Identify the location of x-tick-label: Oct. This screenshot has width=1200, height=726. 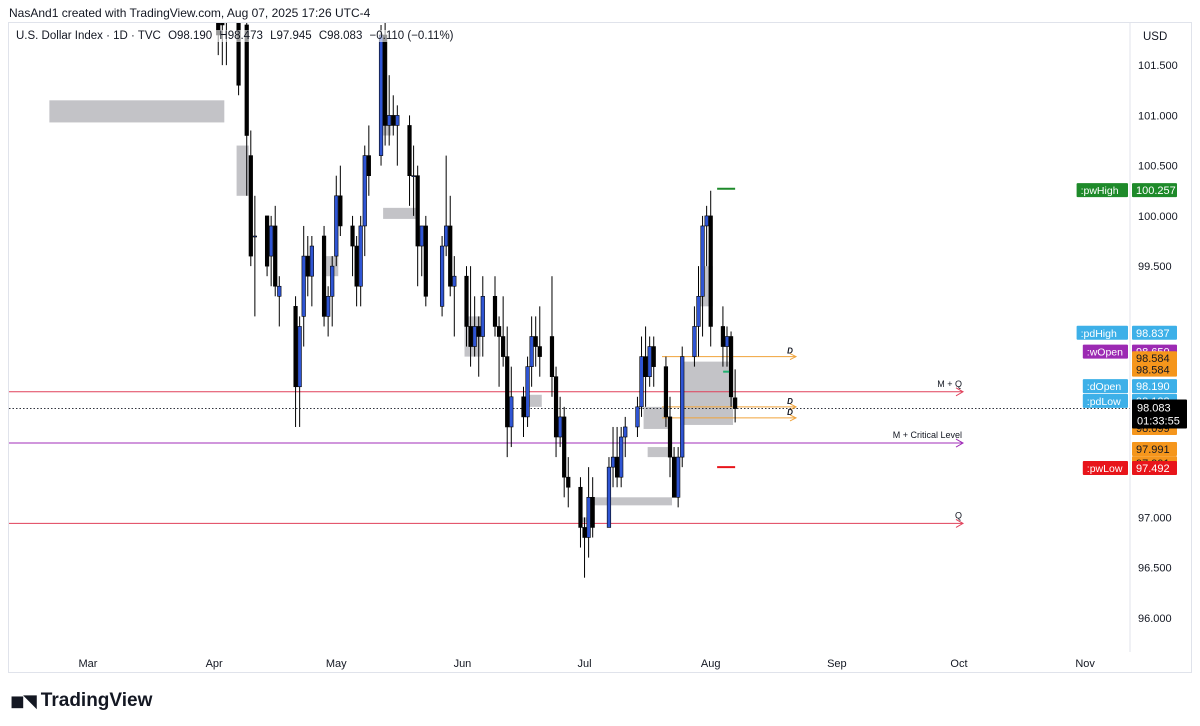
(958, 664).